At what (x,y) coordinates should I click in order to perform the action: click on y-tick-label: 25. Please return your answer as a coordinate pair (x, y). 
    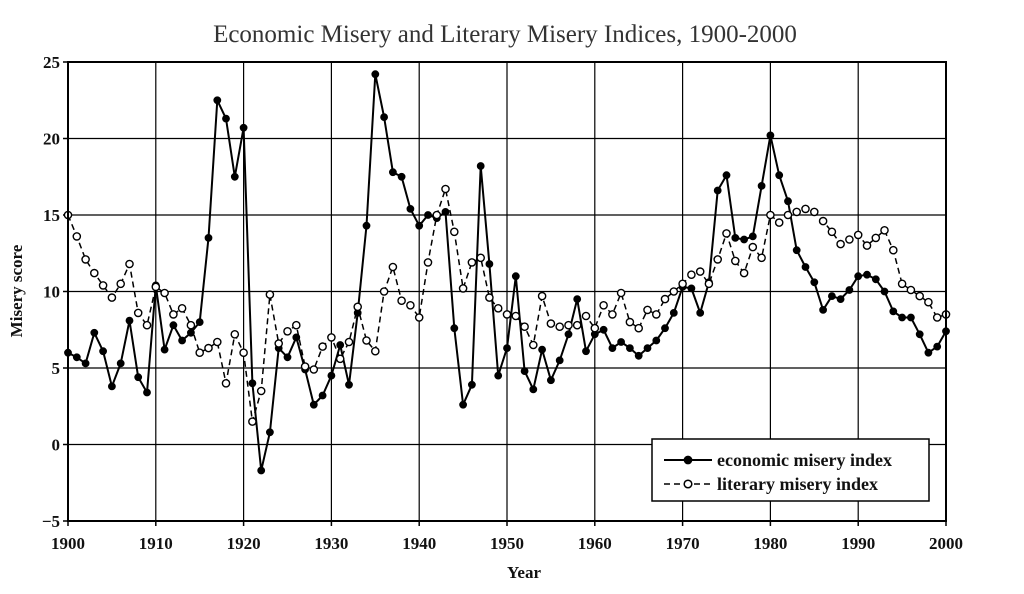
    Looking at the image, I should click on (51, 62).